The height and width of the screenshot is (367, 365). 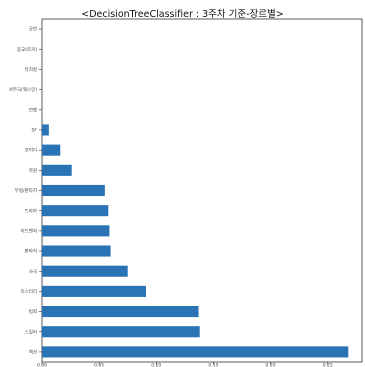 What do you see at coordinates (33, 170) in the screenshot?
I see `y-tick-label: 학원` at bounding box center [33, 170].